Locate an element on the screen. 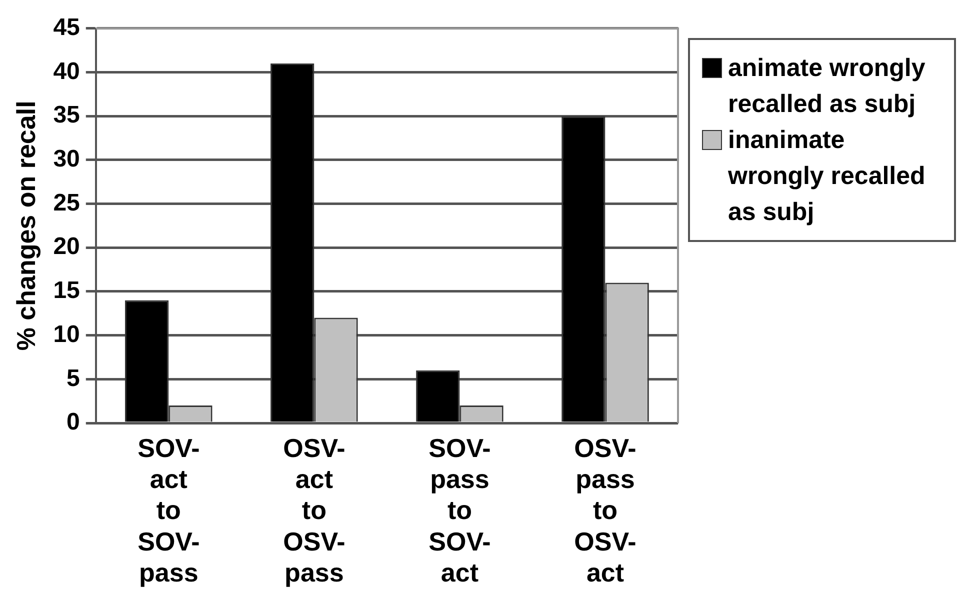  x-tick-label: OSV-pass to OSV-act is located at coordinates (605, 510).